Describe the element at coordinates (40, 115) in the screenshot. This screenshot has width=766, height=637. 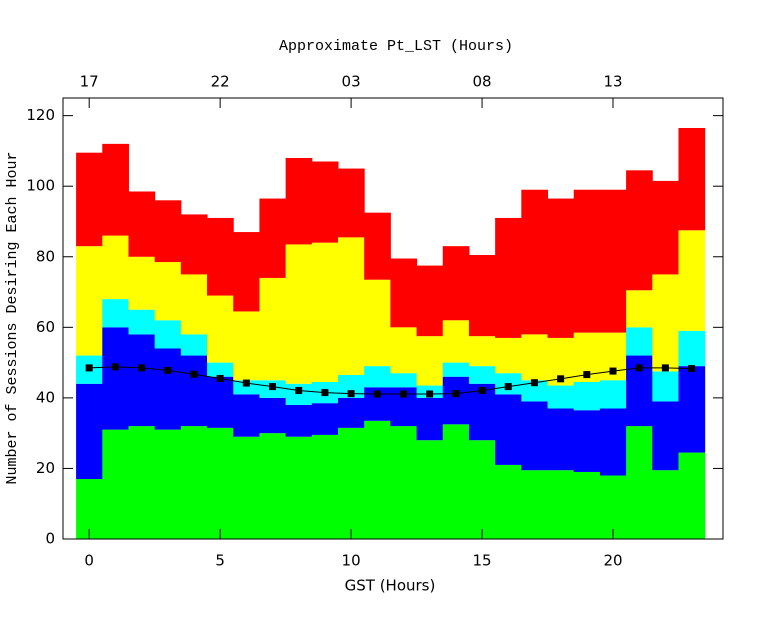
I see `y-tick-label: 120` at that location.